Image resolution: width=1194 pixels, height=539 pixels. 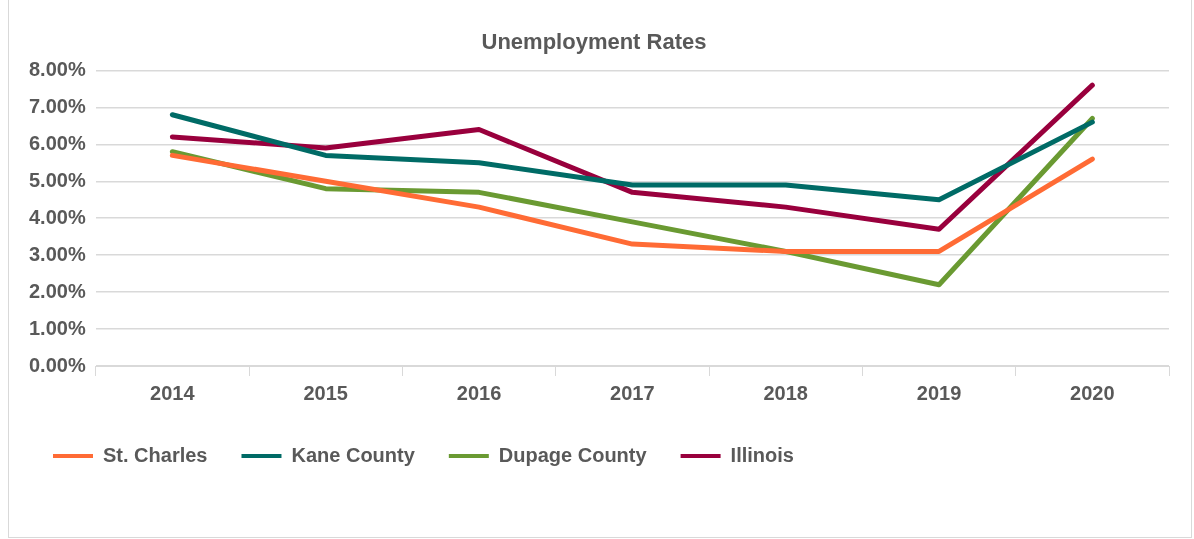 I want to click on y-tick-label: 4.00%, so click(x=57, y=216).